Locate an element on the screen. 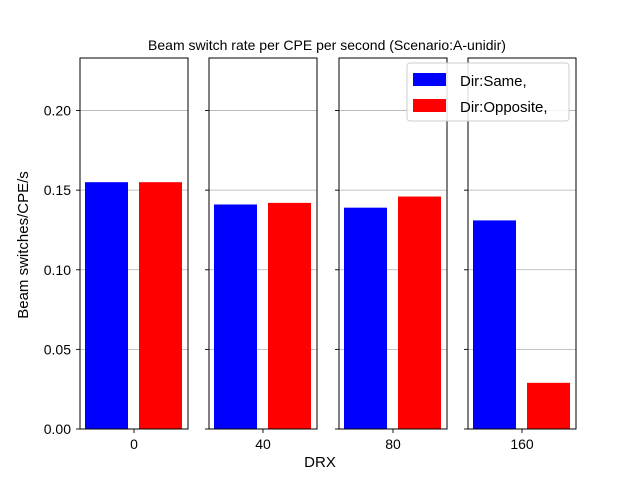 The image size is (640, 487). panel-drx-40: 40 is located at coordinates (261, 254).